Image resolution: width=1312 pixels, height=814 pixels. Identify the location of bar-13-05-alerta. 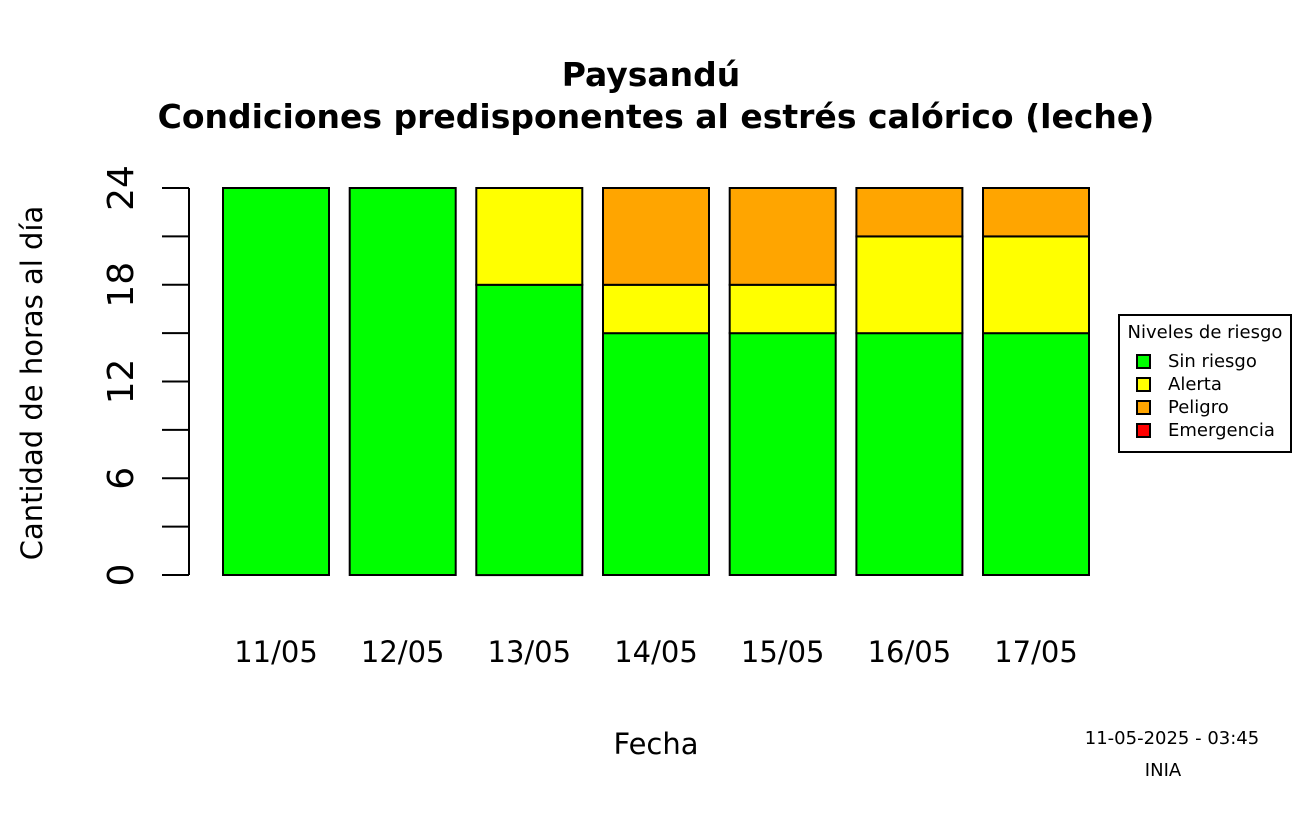
(529, 236).